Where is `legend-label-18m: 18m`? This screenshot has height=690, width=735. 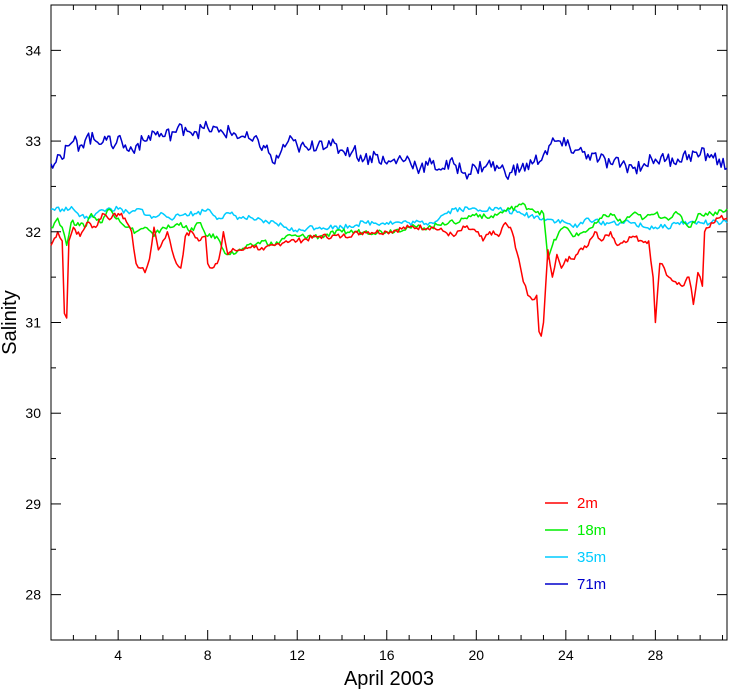
legend-label-18m: 18m is located at coordinates (591, 530).